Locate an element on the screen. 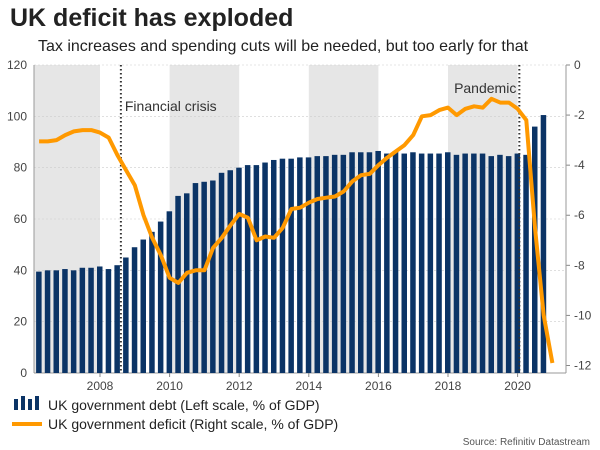  left-tick-label: 80 is located at coordinates (21, 168).